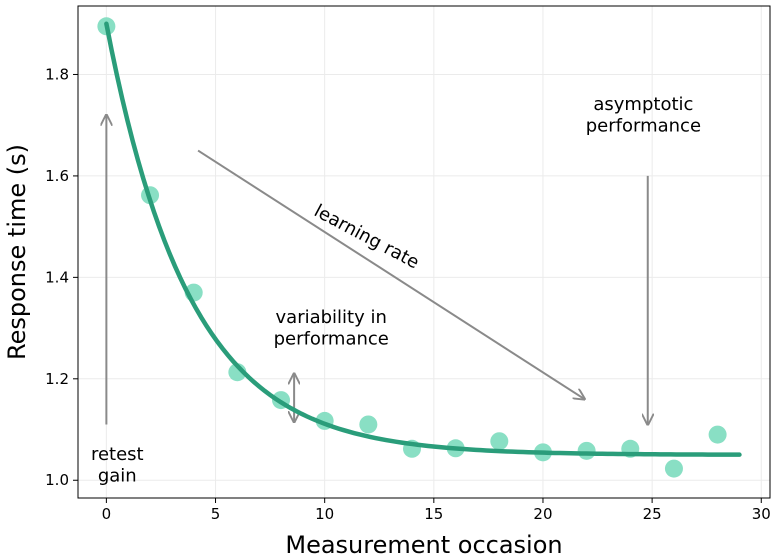 The height and width of the screenshot is (555, 775). What do you see at coordinates (216, 514) in the screenshot?
I see `x-tick-label: 5` at bounding box center [216, 514].